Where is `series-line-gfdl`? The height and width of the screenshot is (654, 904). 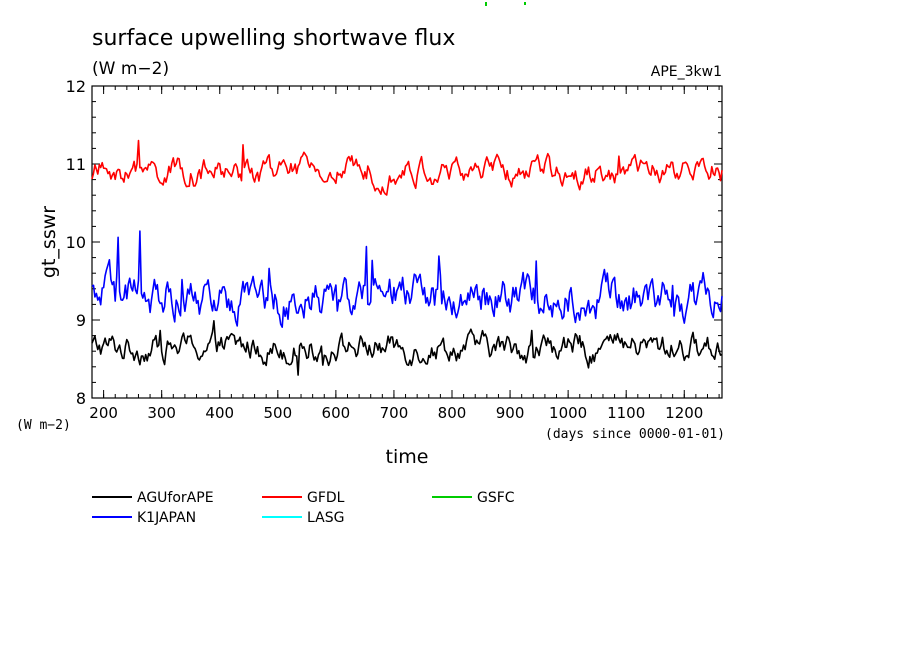
series-line-gfdl is located at coordinates (407, 167).